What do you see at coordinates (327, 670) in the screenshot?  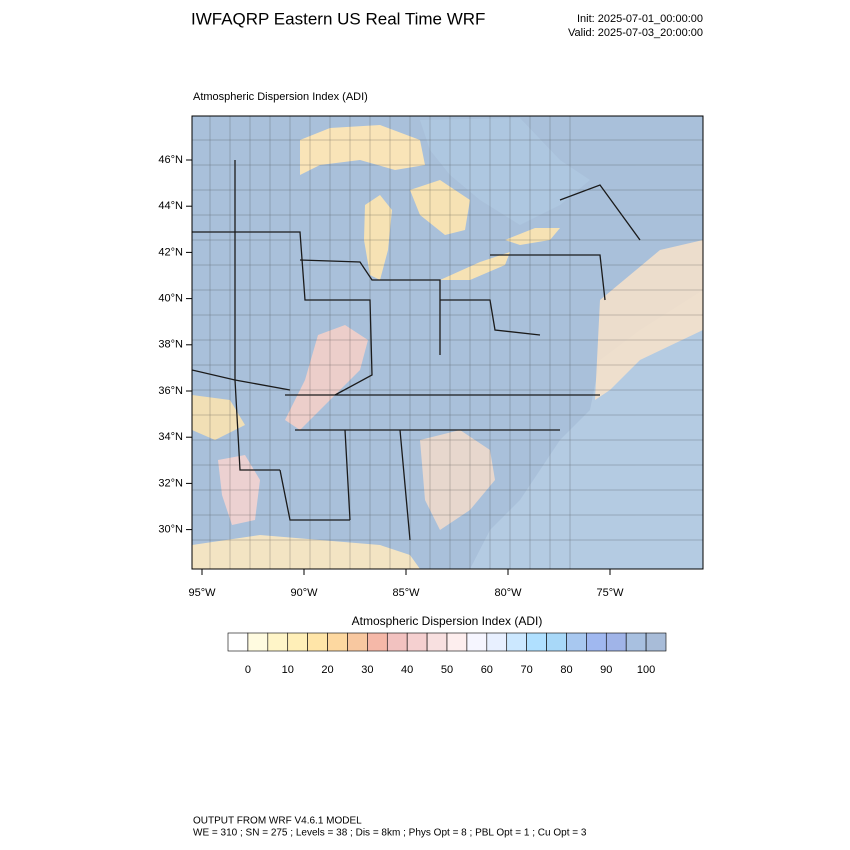 I see `colorbar-tick-label: 20` at bounding box center [327, 670].